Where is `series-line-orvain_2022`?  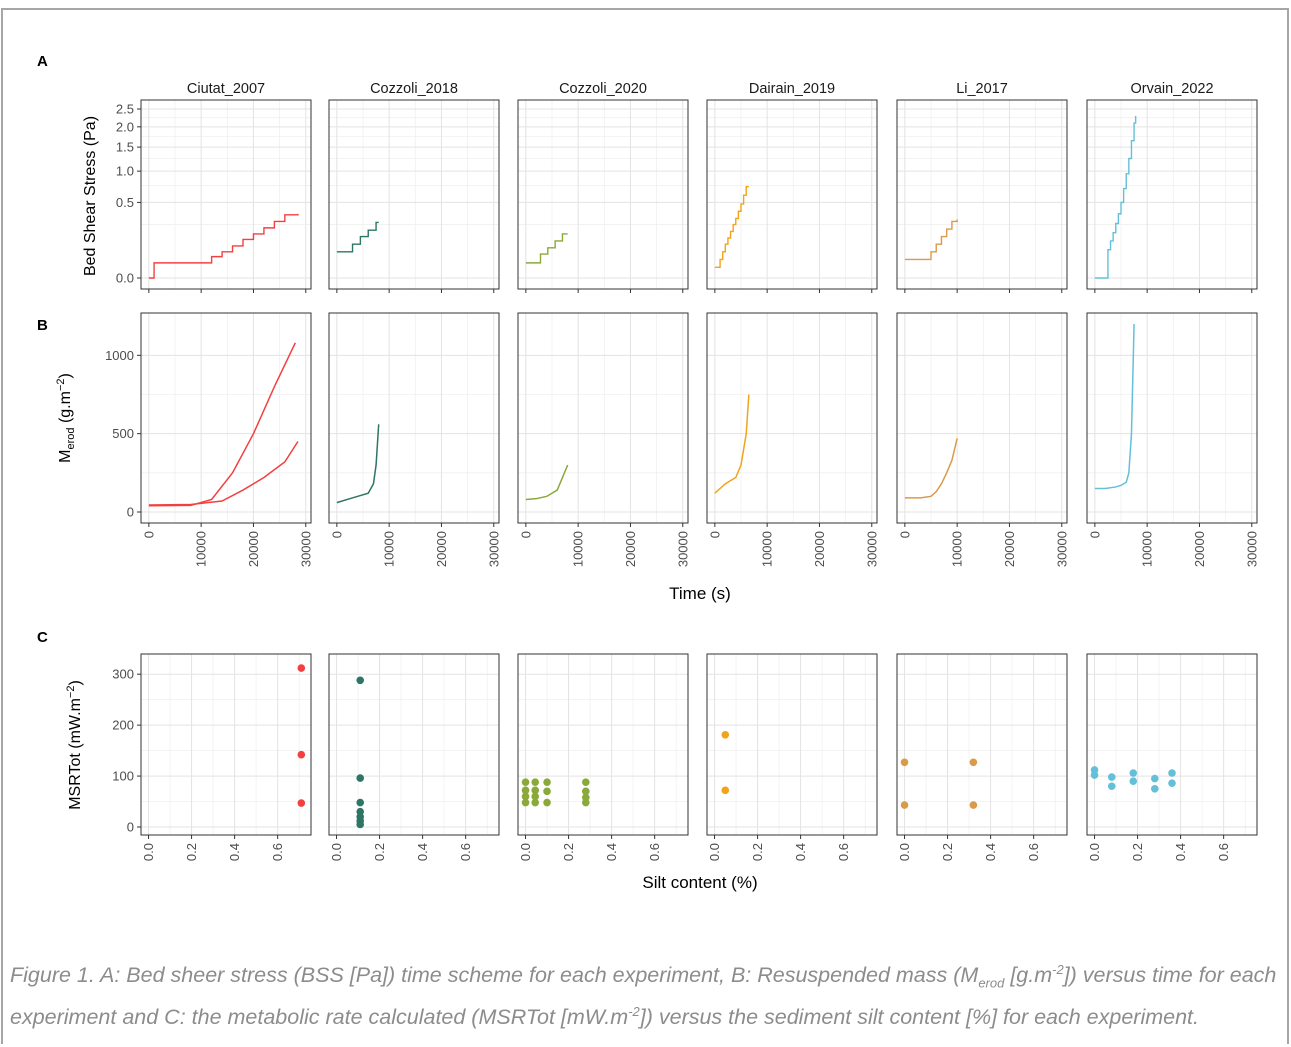 series-line-orvain_2022 is located at coordinates (1114, 406).